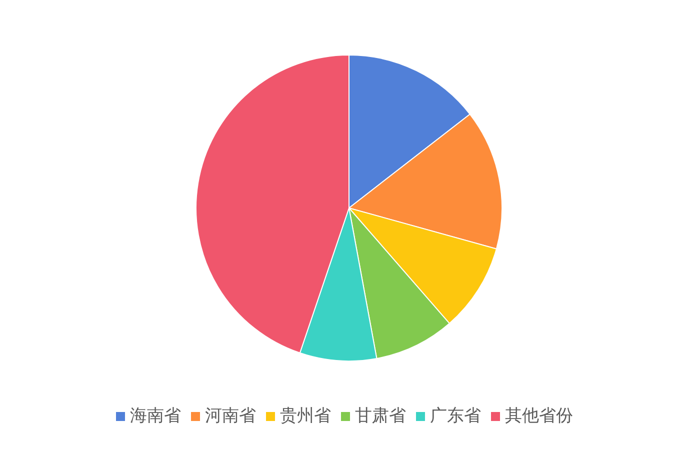  What do you see at coordinates (305, 416) in the screenshot?
I see `legend-label: 贵州省` at bounding box center [305, 416].